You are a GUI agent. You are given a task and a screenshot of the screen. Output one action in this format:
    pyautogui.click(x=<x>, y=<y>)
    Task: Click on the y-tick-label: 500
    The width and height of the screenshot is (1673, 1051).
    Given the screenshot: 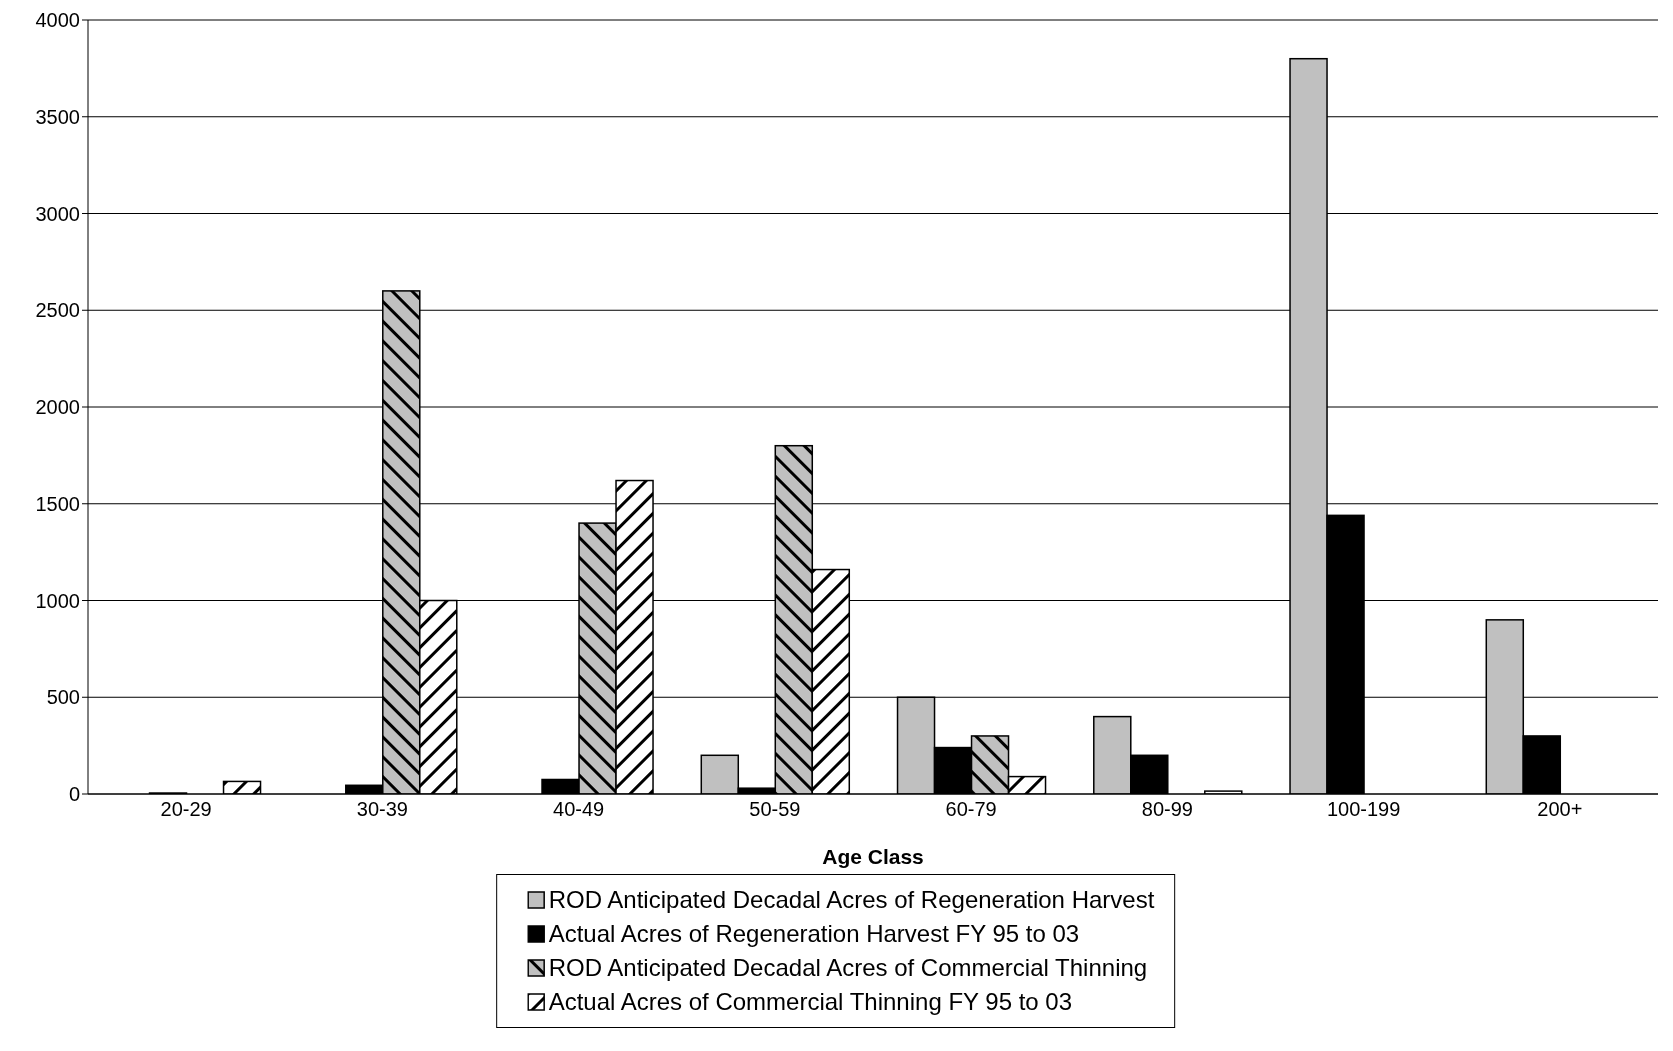 What is the action you would take?
    pyautogui.click(x=63, y=697)
    